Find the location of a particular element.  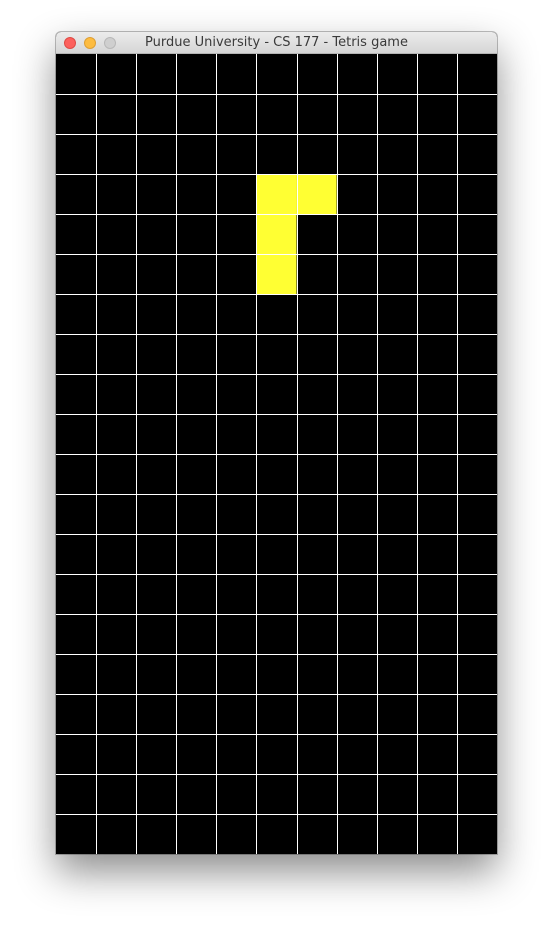

zoom-icon is located at coordinates (110, 43).